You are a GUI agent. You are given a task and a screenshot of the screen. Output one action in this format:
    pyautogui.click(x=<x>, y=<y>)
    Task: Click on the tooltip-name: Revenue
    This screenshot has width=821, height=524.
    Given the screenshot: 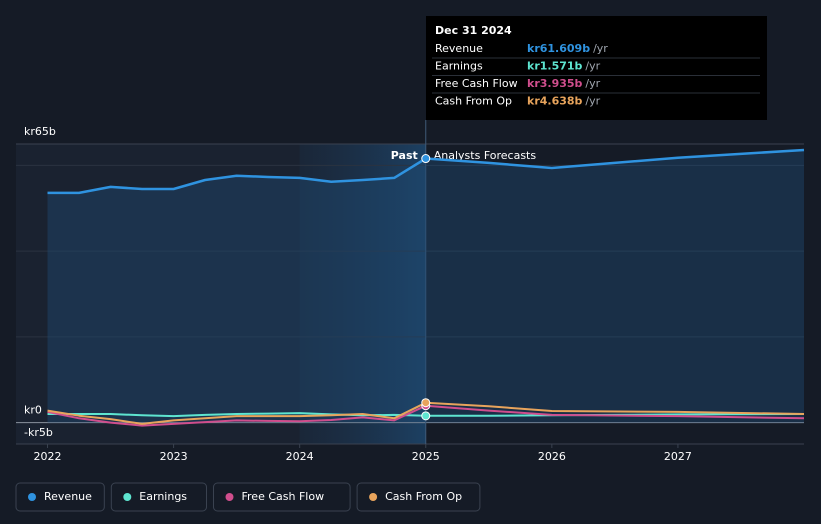 What is the action you would take?
    pyautogui.click(x=459, y=48)
    